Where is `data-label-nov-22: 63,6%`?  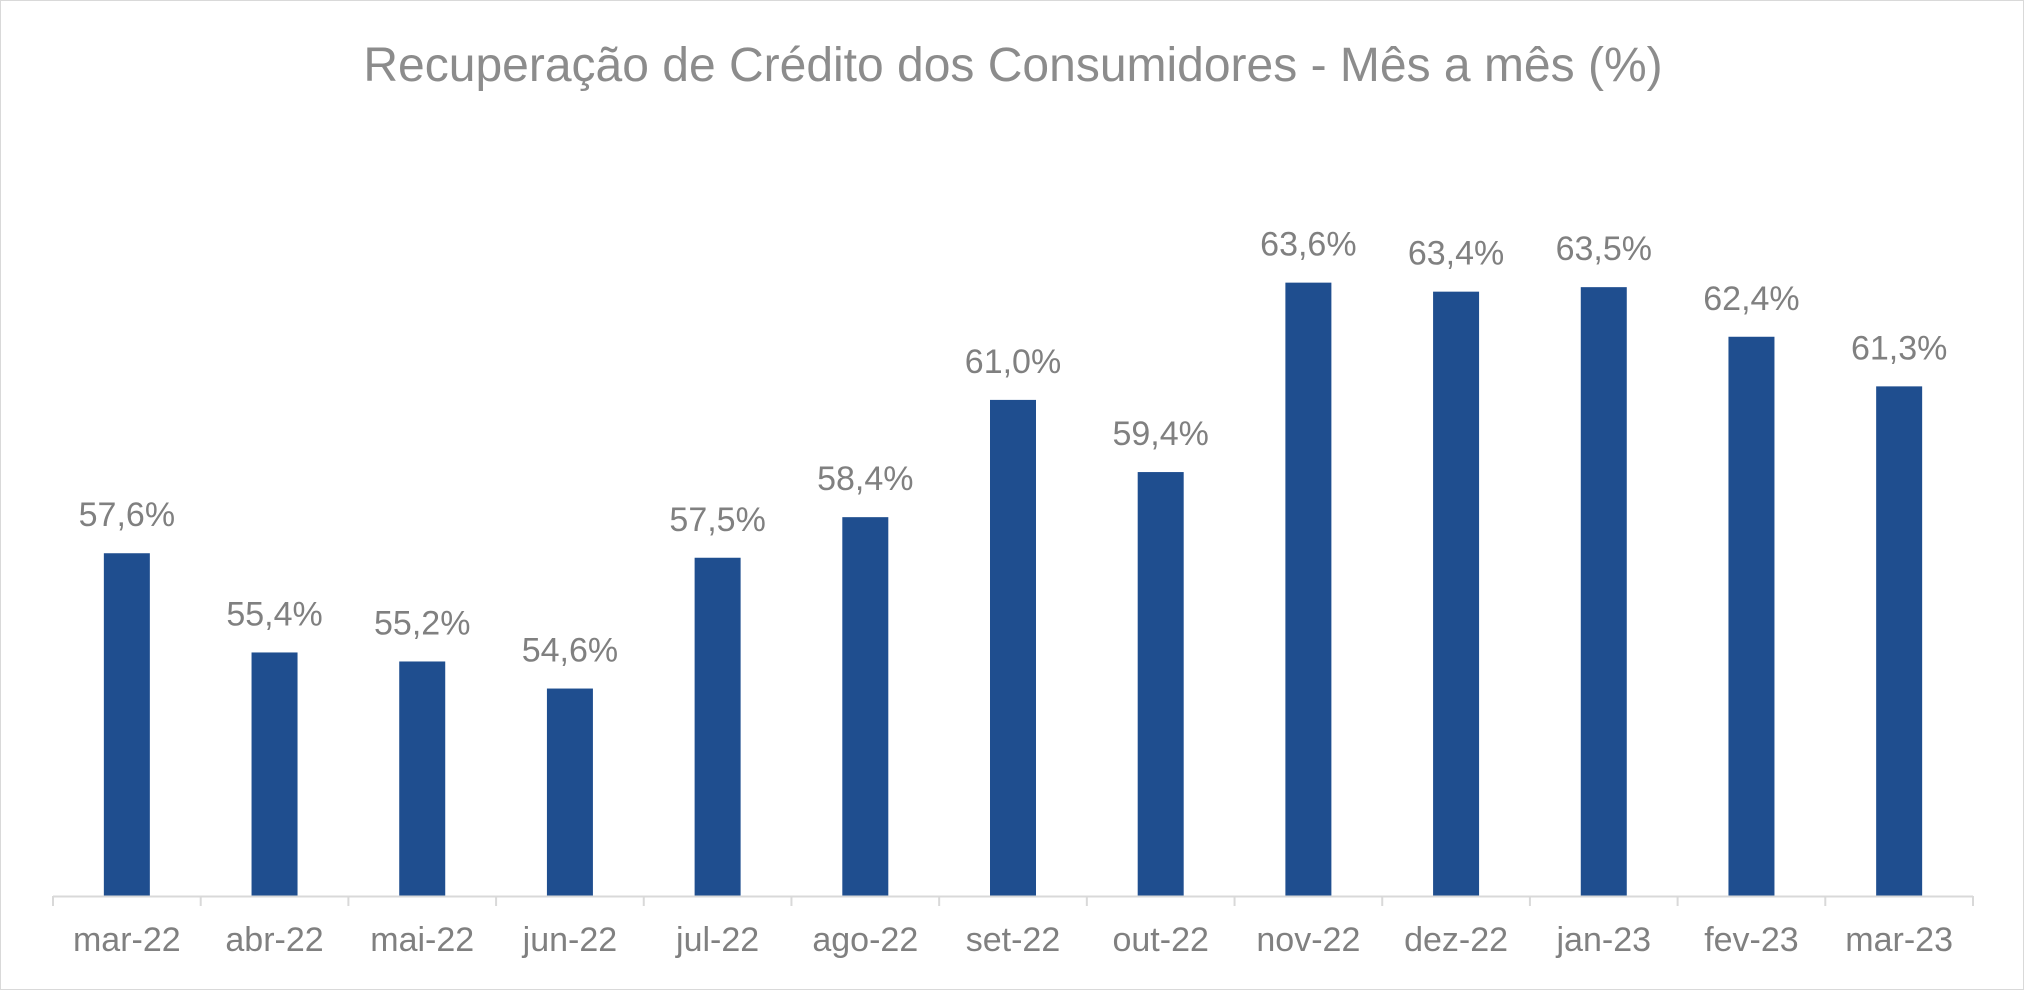
data-label-nov-22: 63,6% is located at coordinates (1308, 245).